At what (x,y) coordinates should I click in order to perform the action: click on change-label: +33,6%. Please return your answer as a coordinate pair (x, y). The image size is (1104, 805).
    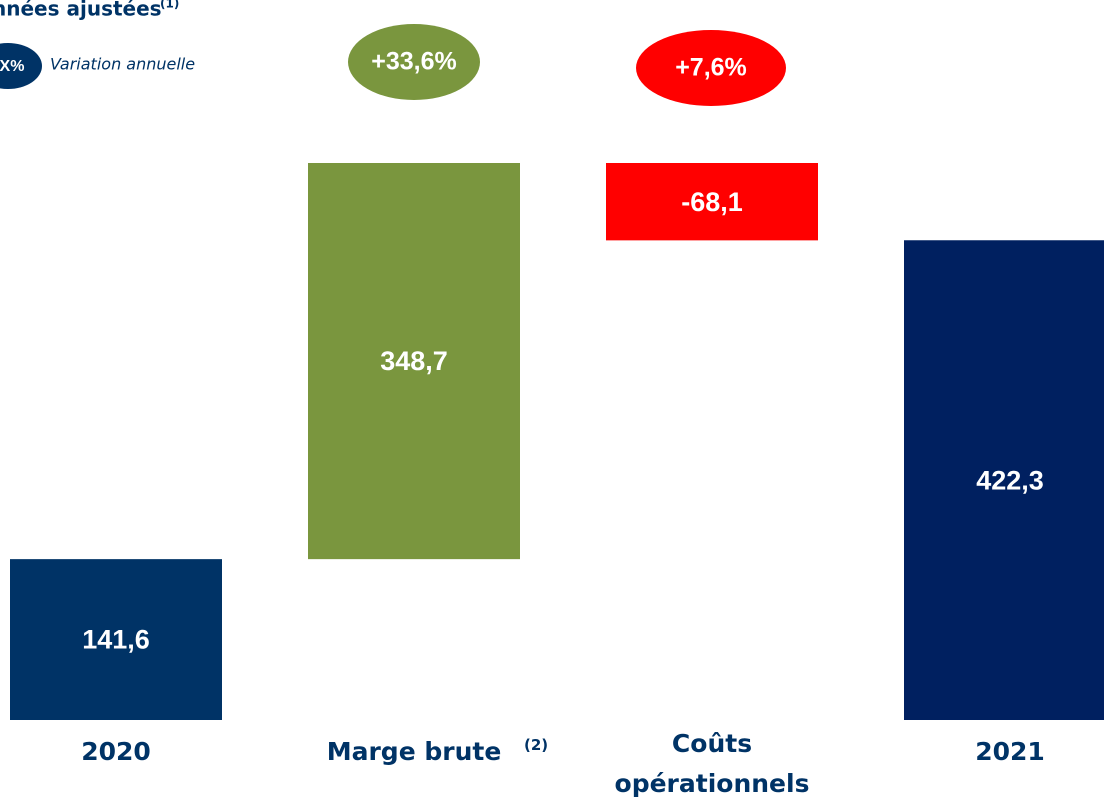
    Looking at the image, I should click on (414, 62).